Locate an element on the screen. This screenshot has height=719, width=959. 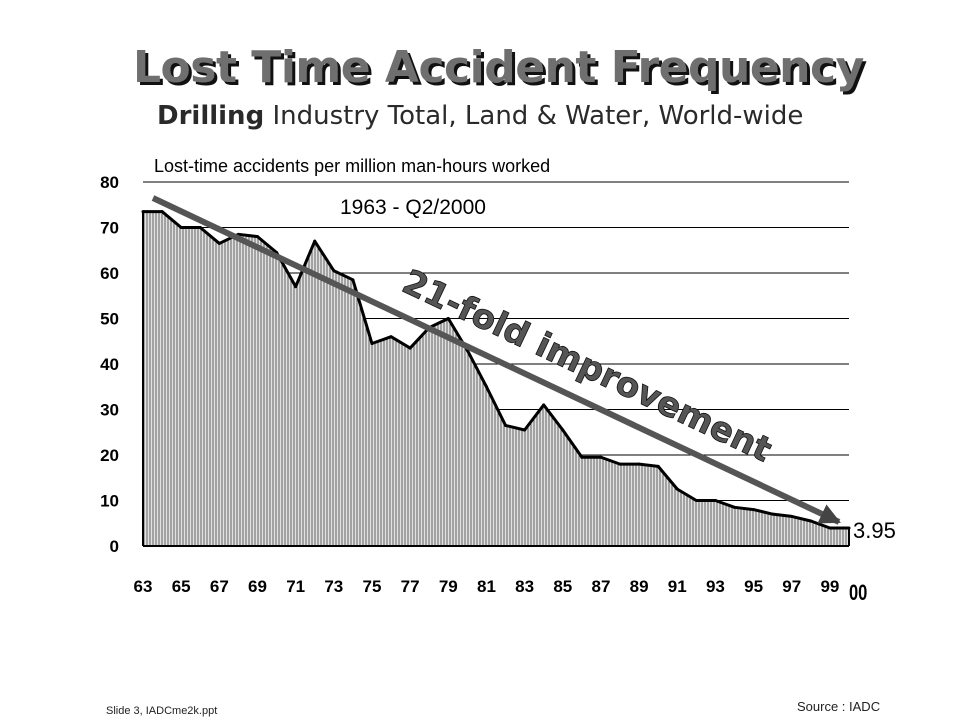
x-tick-label: 99 is located at coordinates (829, 586).